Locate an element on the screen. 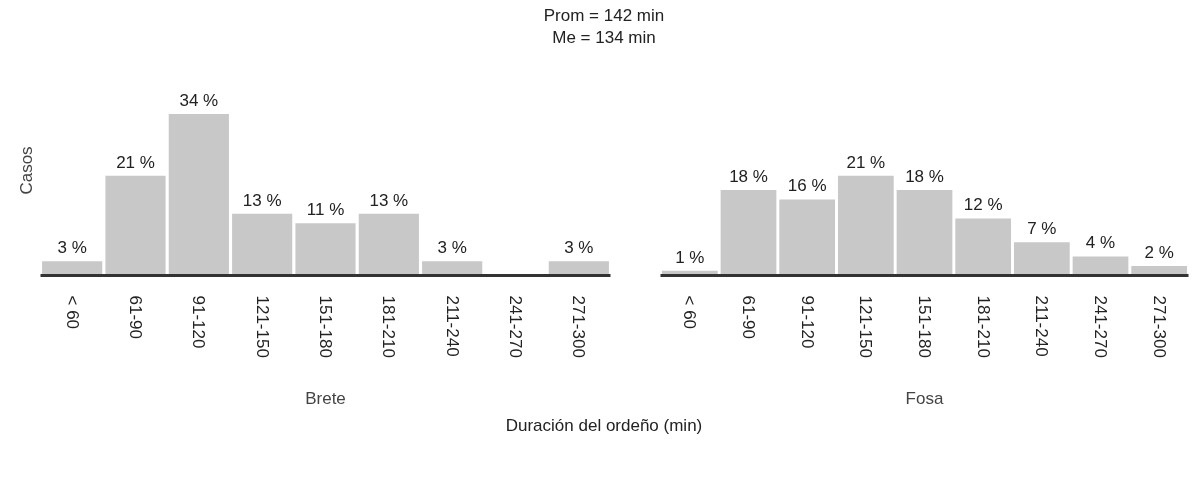 This screenshot has width=1198, height=486. data-label: 16 % is located at coordinates (807, 186).